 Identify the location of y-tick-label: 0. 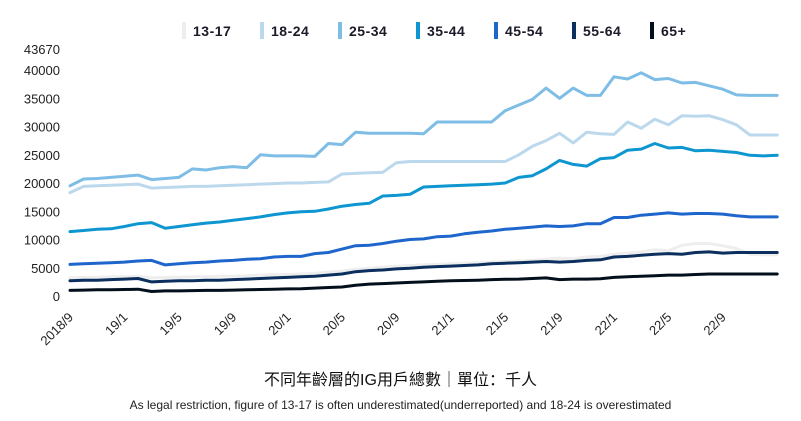
(56, 296).